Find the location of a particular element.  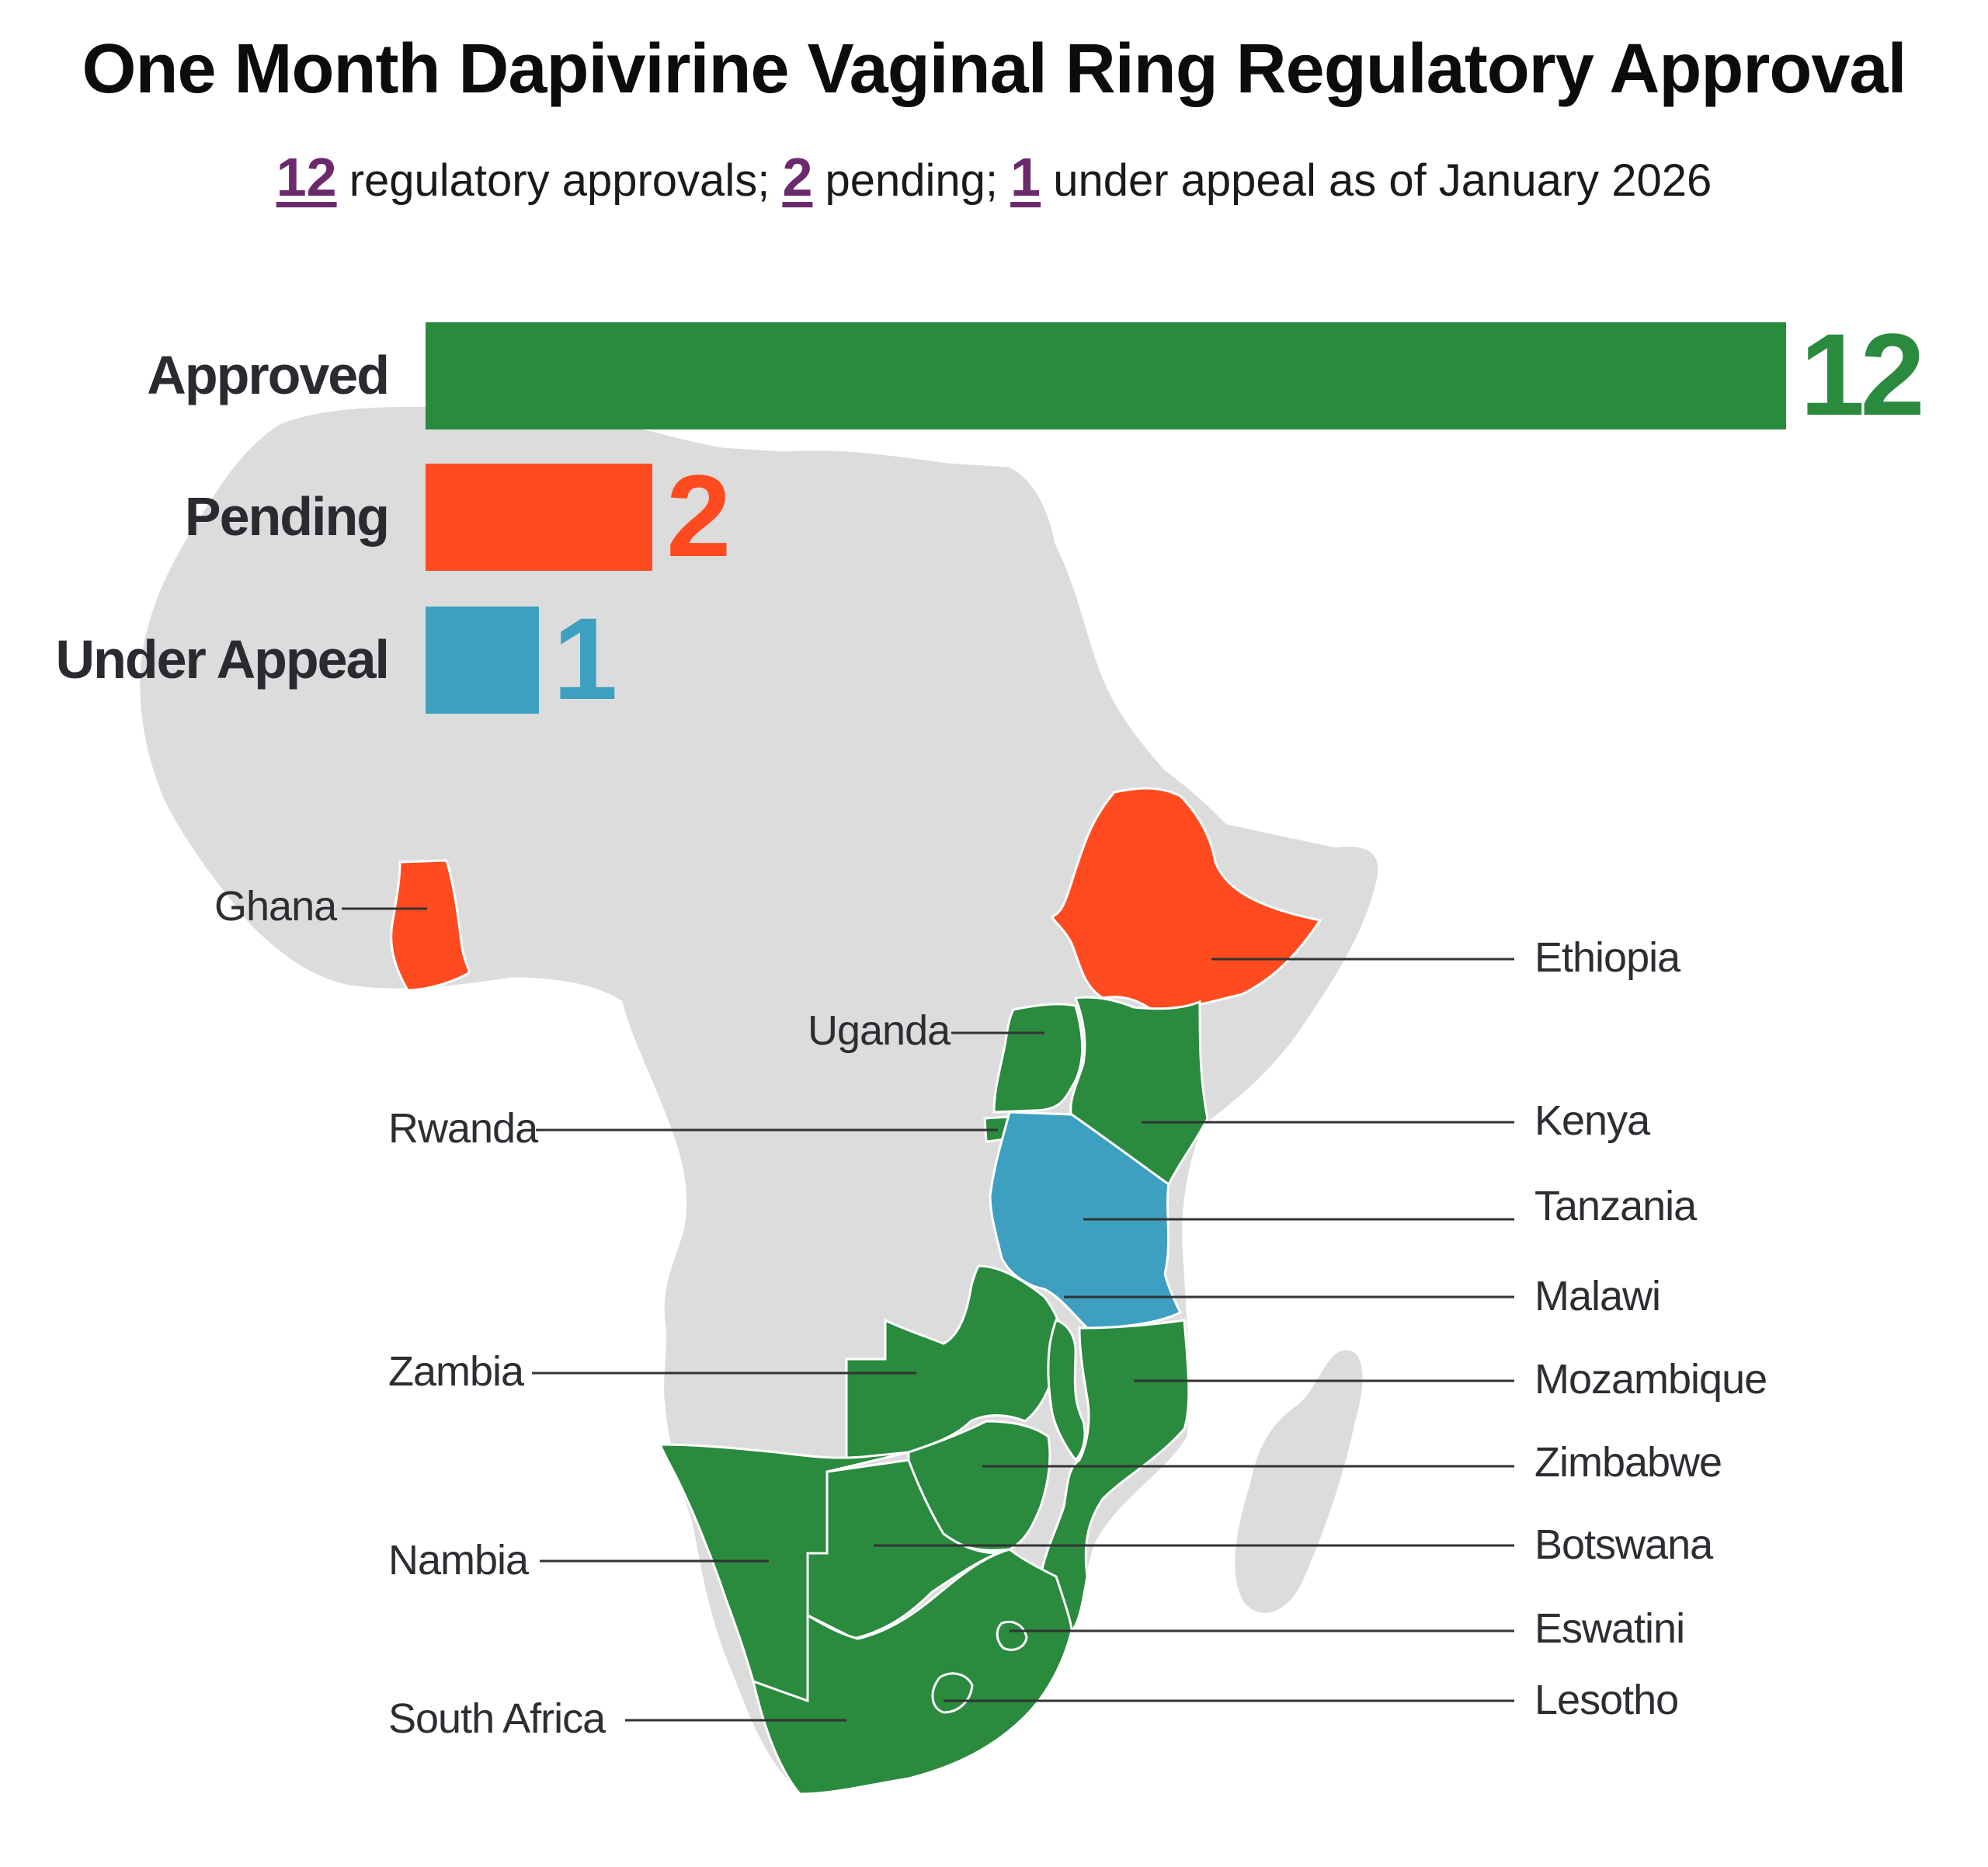

country-malawi is located at coordinates (1067, 1390).